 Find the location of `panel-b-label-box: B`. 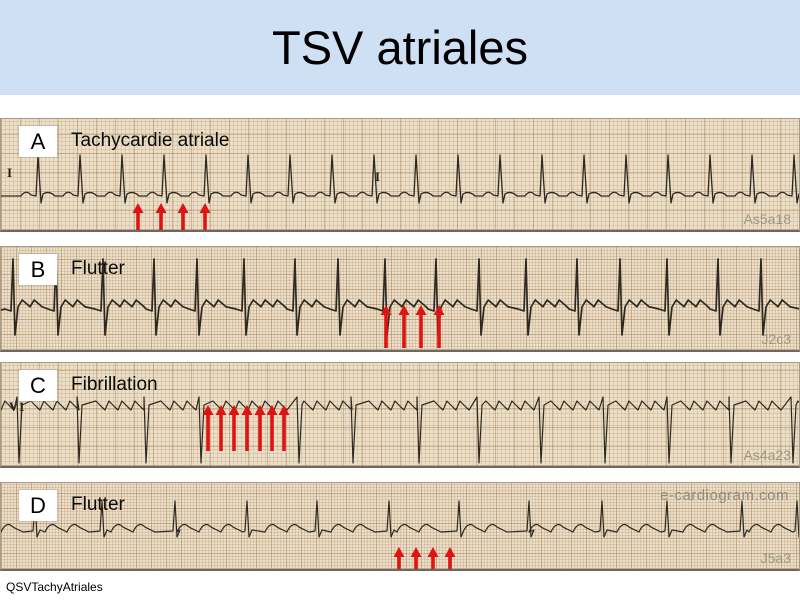

panel-b-label-box: B is located at coordinates (38, 269).